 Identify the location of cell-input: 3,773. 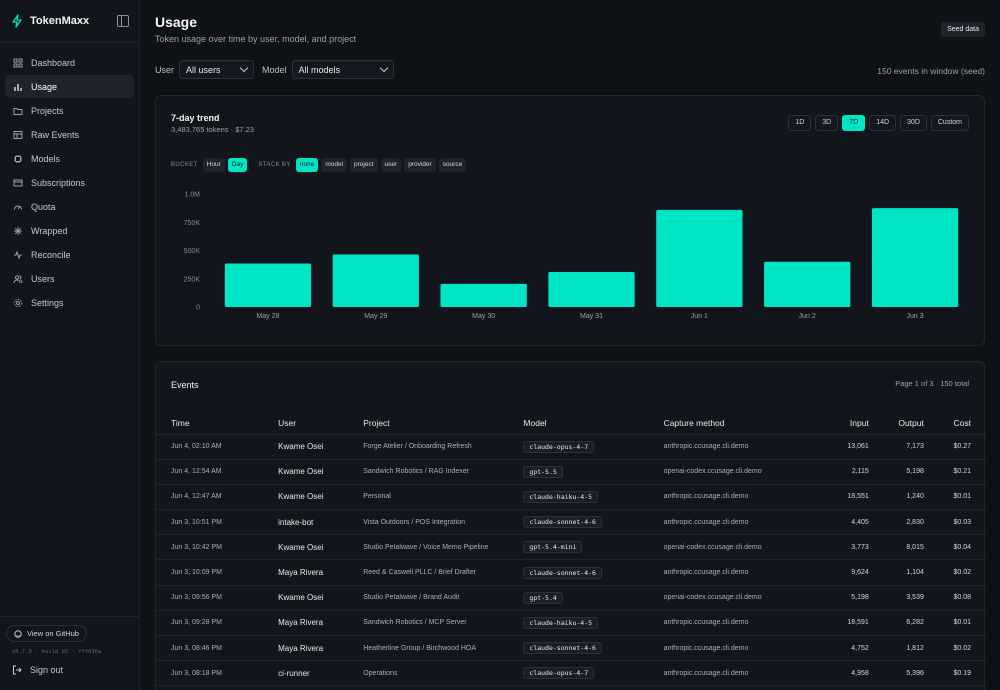
(838, 547).